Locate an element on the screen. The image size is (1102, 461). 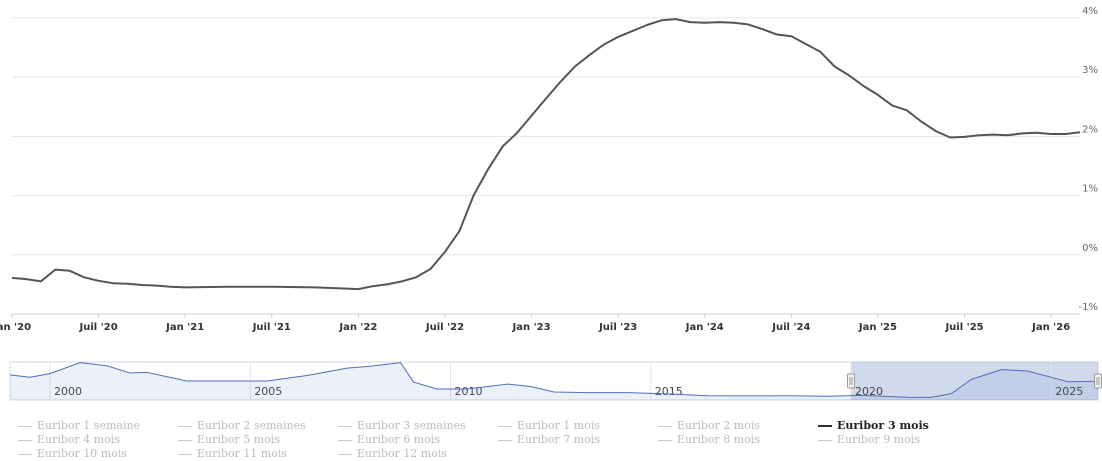
x-tick-label: Juil '24 is located at coordinates (790, 327).